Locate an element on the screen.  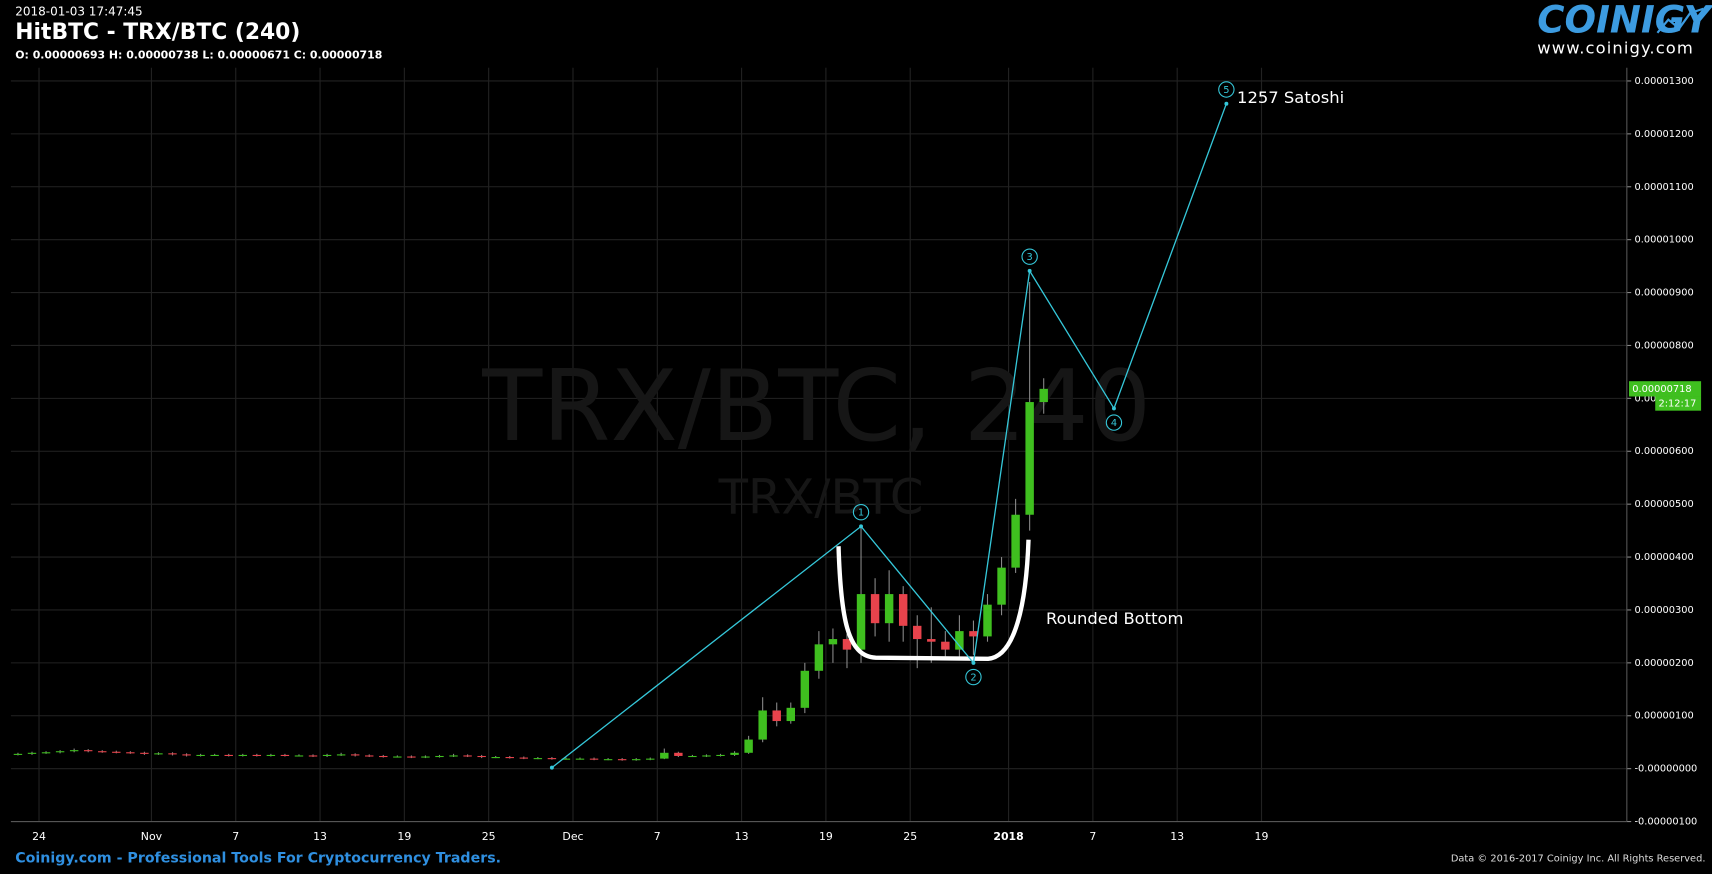
watermark: TRX/BTC, 240 is located at coordinates (816, 407).